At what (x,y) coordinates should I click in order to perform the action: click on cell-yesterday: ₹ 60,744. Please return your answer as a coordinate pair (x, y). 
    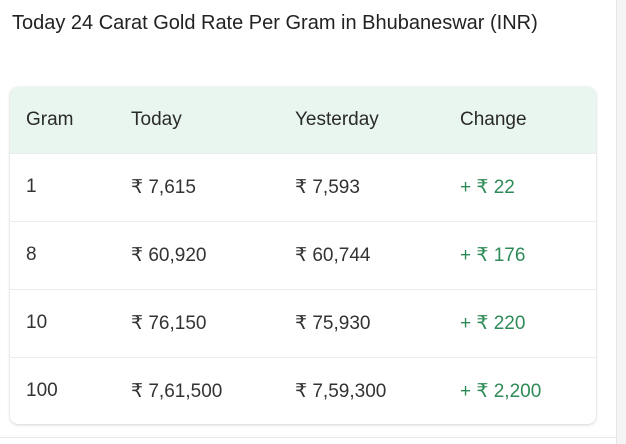
    Looking at the image, I should click on (333, 255).